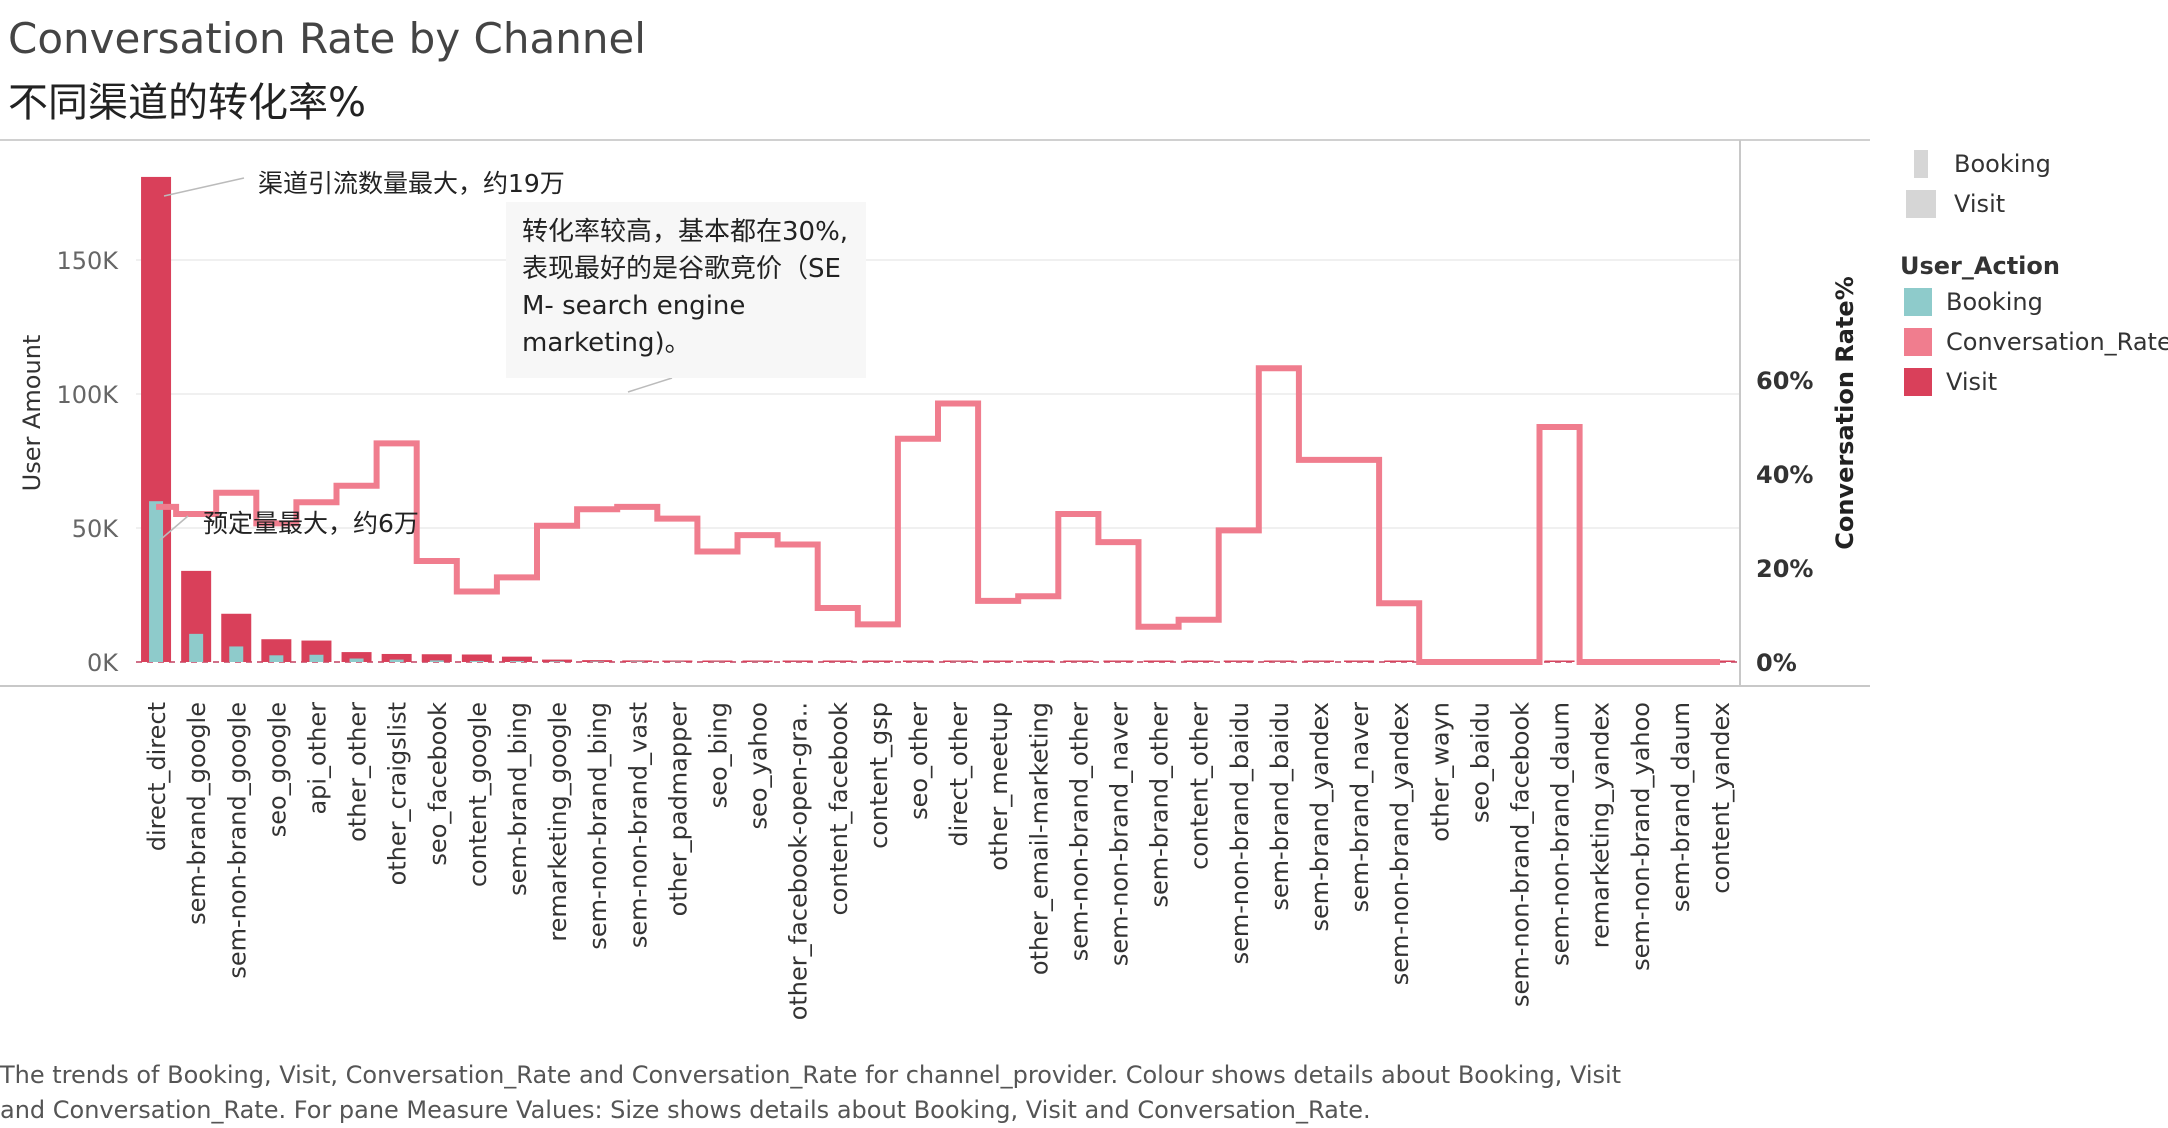  What do you see at coordinates (1994, 302) in the screenshot?
I see `legend-label: Booking` at bounding box center [1994, 302].